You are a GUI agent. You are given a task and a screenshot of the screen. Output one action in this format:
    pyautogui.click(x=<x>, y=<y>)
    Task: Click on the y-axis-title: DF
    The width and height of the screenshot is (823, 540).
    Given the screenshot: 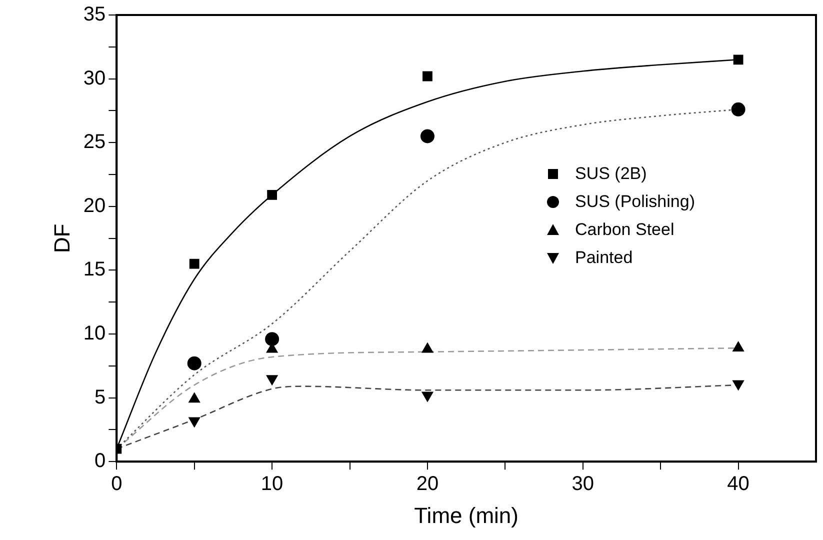 What is the action you would take?
    pyautogui.click(x=61, y=238)
    